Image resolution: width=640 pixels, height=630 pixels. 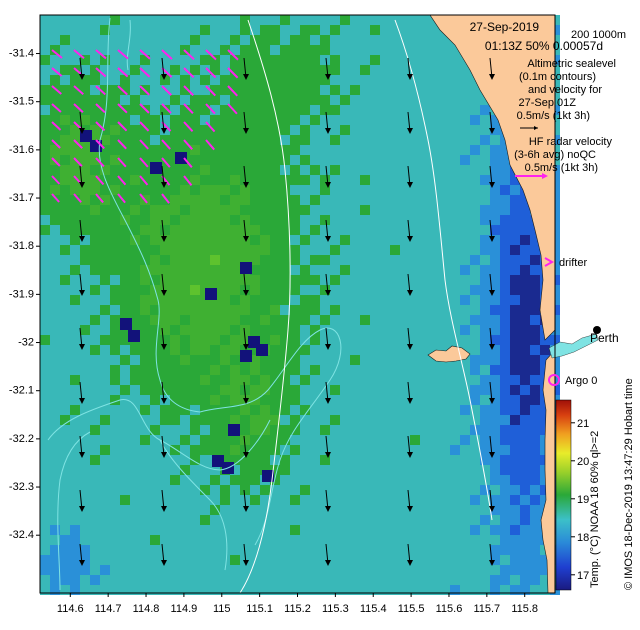 What do you see at coordinates (571, 142) in the screenshot?
I see `hf-legend-line-1: HF radar velocity` at bounding box center [571, 142].